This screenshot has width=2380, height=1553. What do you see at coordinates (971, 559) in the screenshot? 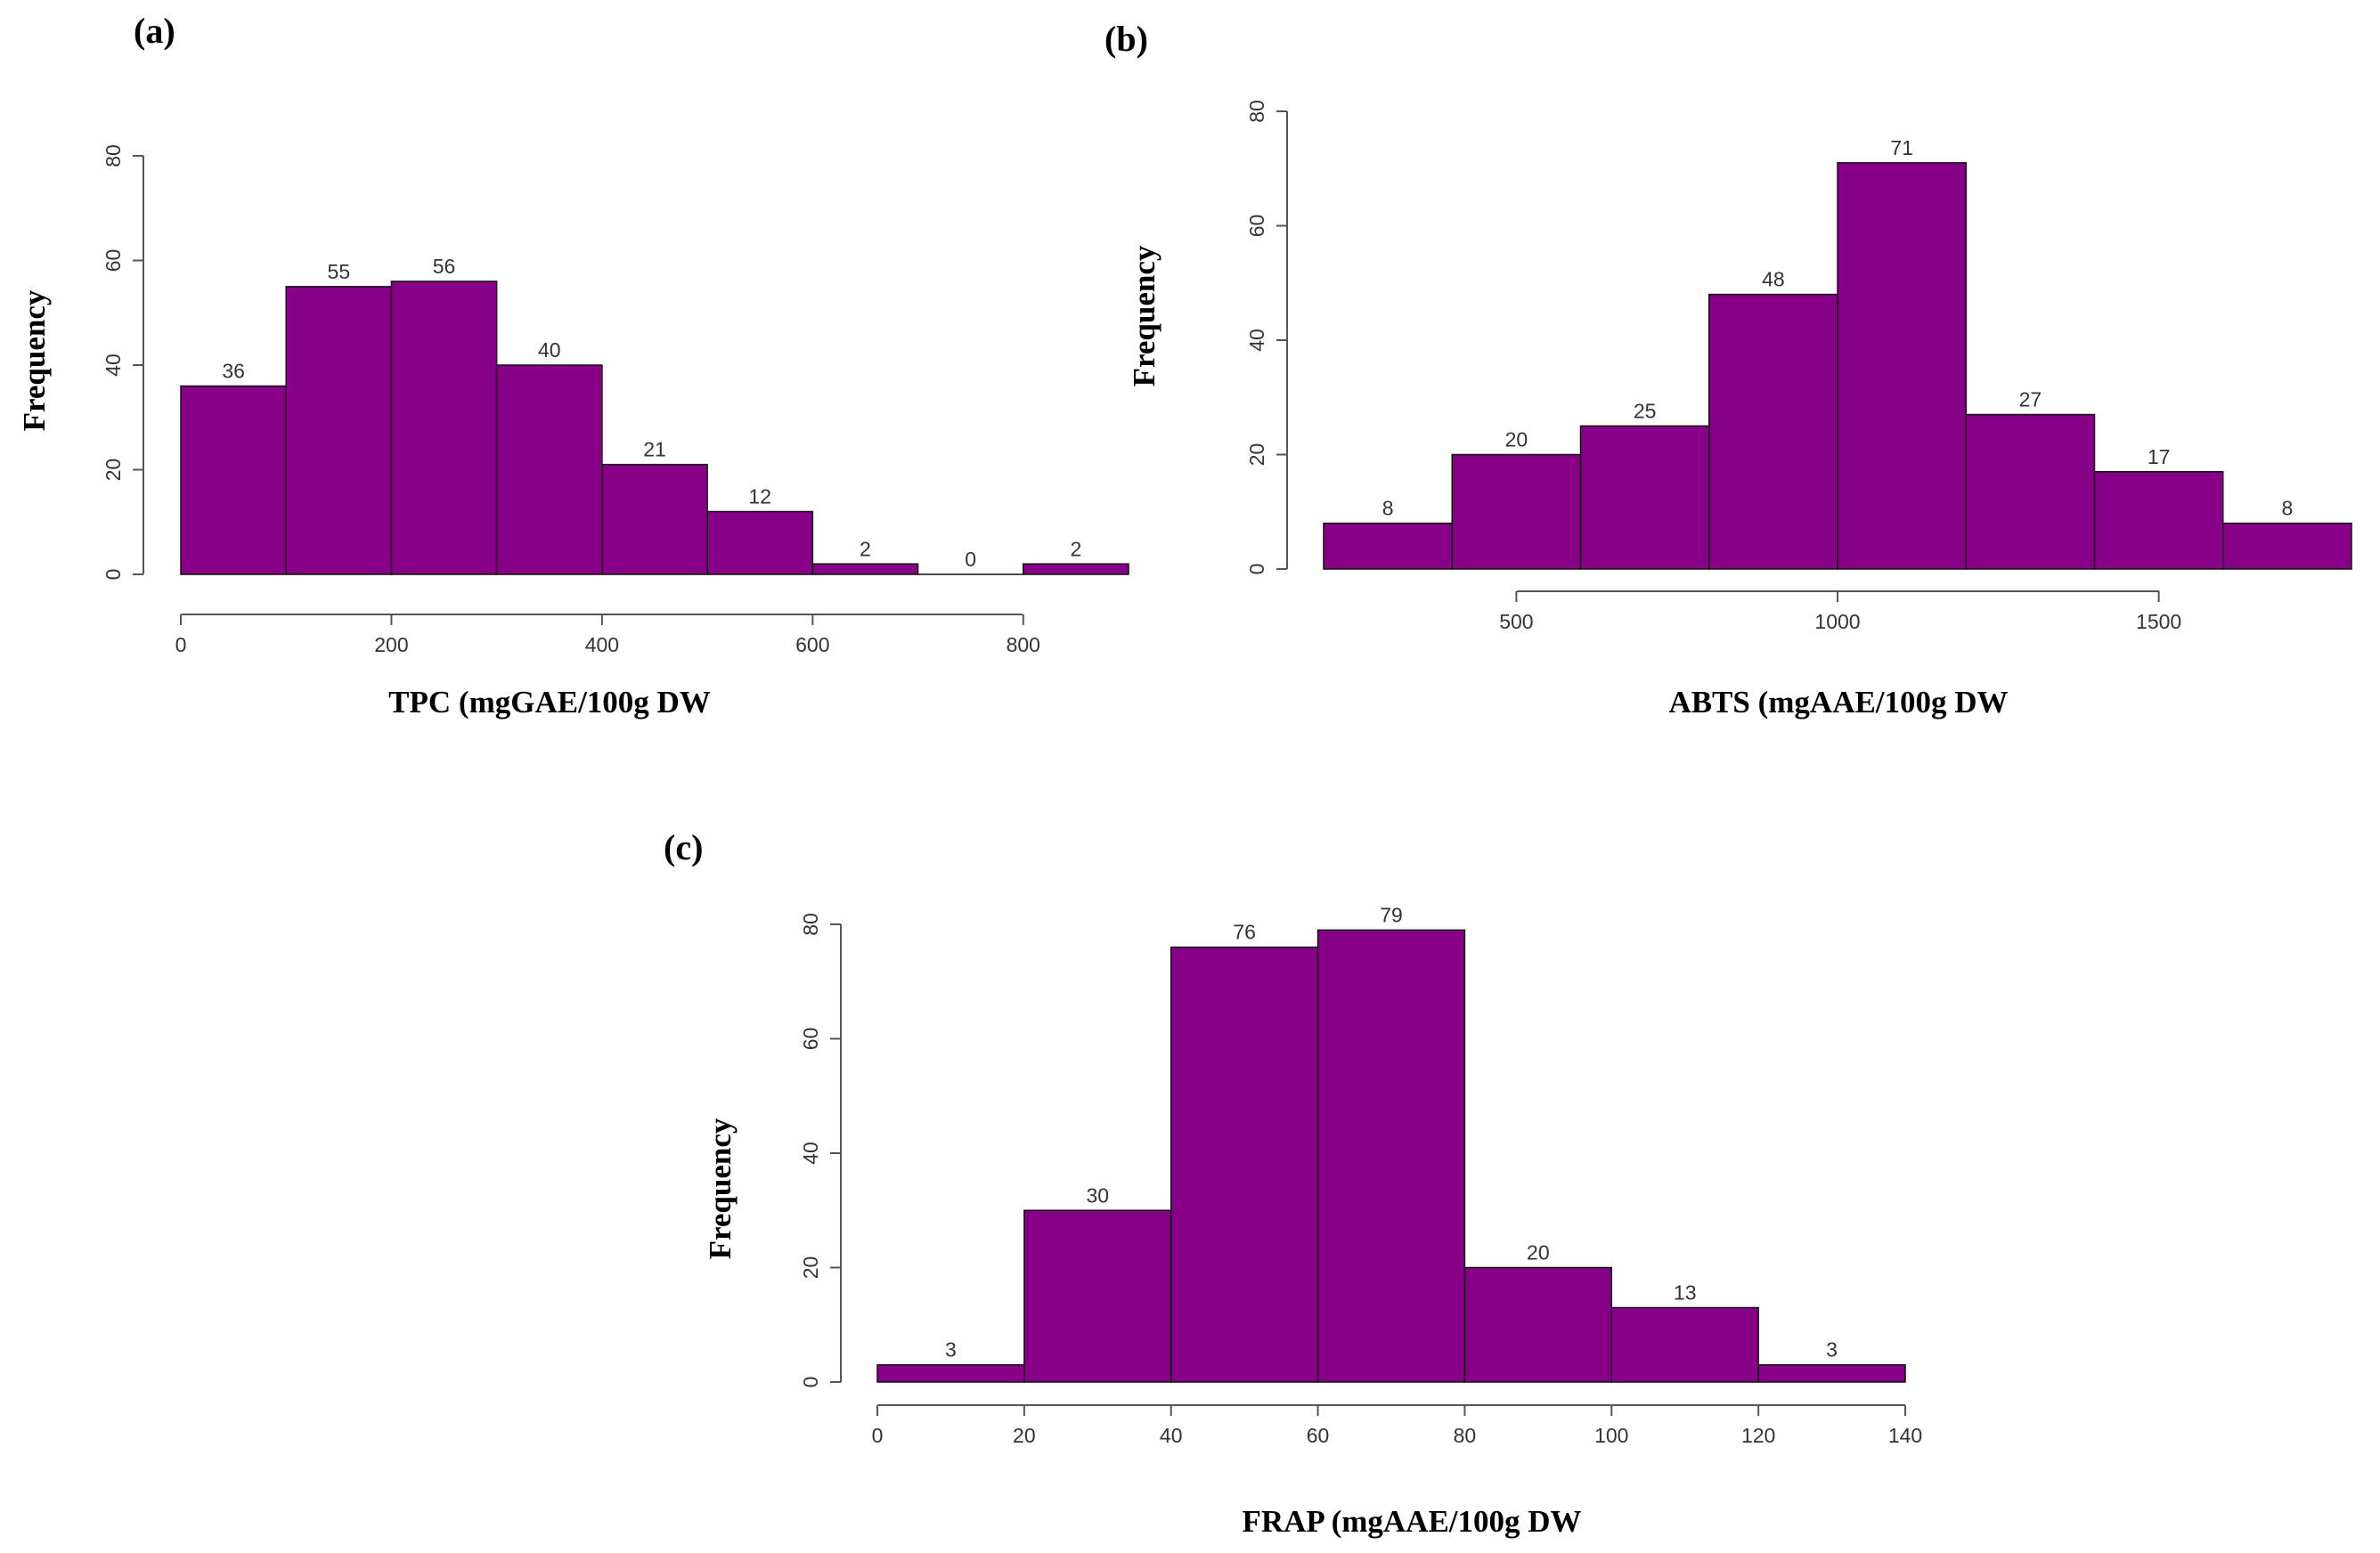
I see `bar-count-a-7: 0` at bounding box center [971, 559].